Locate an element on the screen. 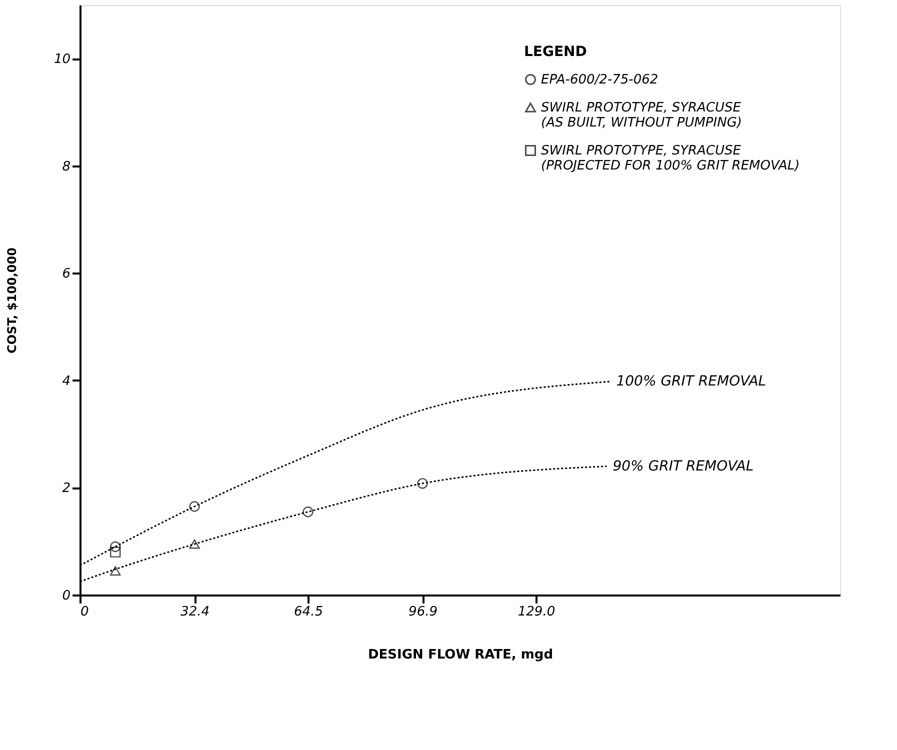 The width and height of the screenshot is (897, 750). legend-label: SWIRL PROTOTYPE, SYRACUSE (PROJECTED FOR 100% GRIT REMOVAL) is located at coordinates (670, 159).